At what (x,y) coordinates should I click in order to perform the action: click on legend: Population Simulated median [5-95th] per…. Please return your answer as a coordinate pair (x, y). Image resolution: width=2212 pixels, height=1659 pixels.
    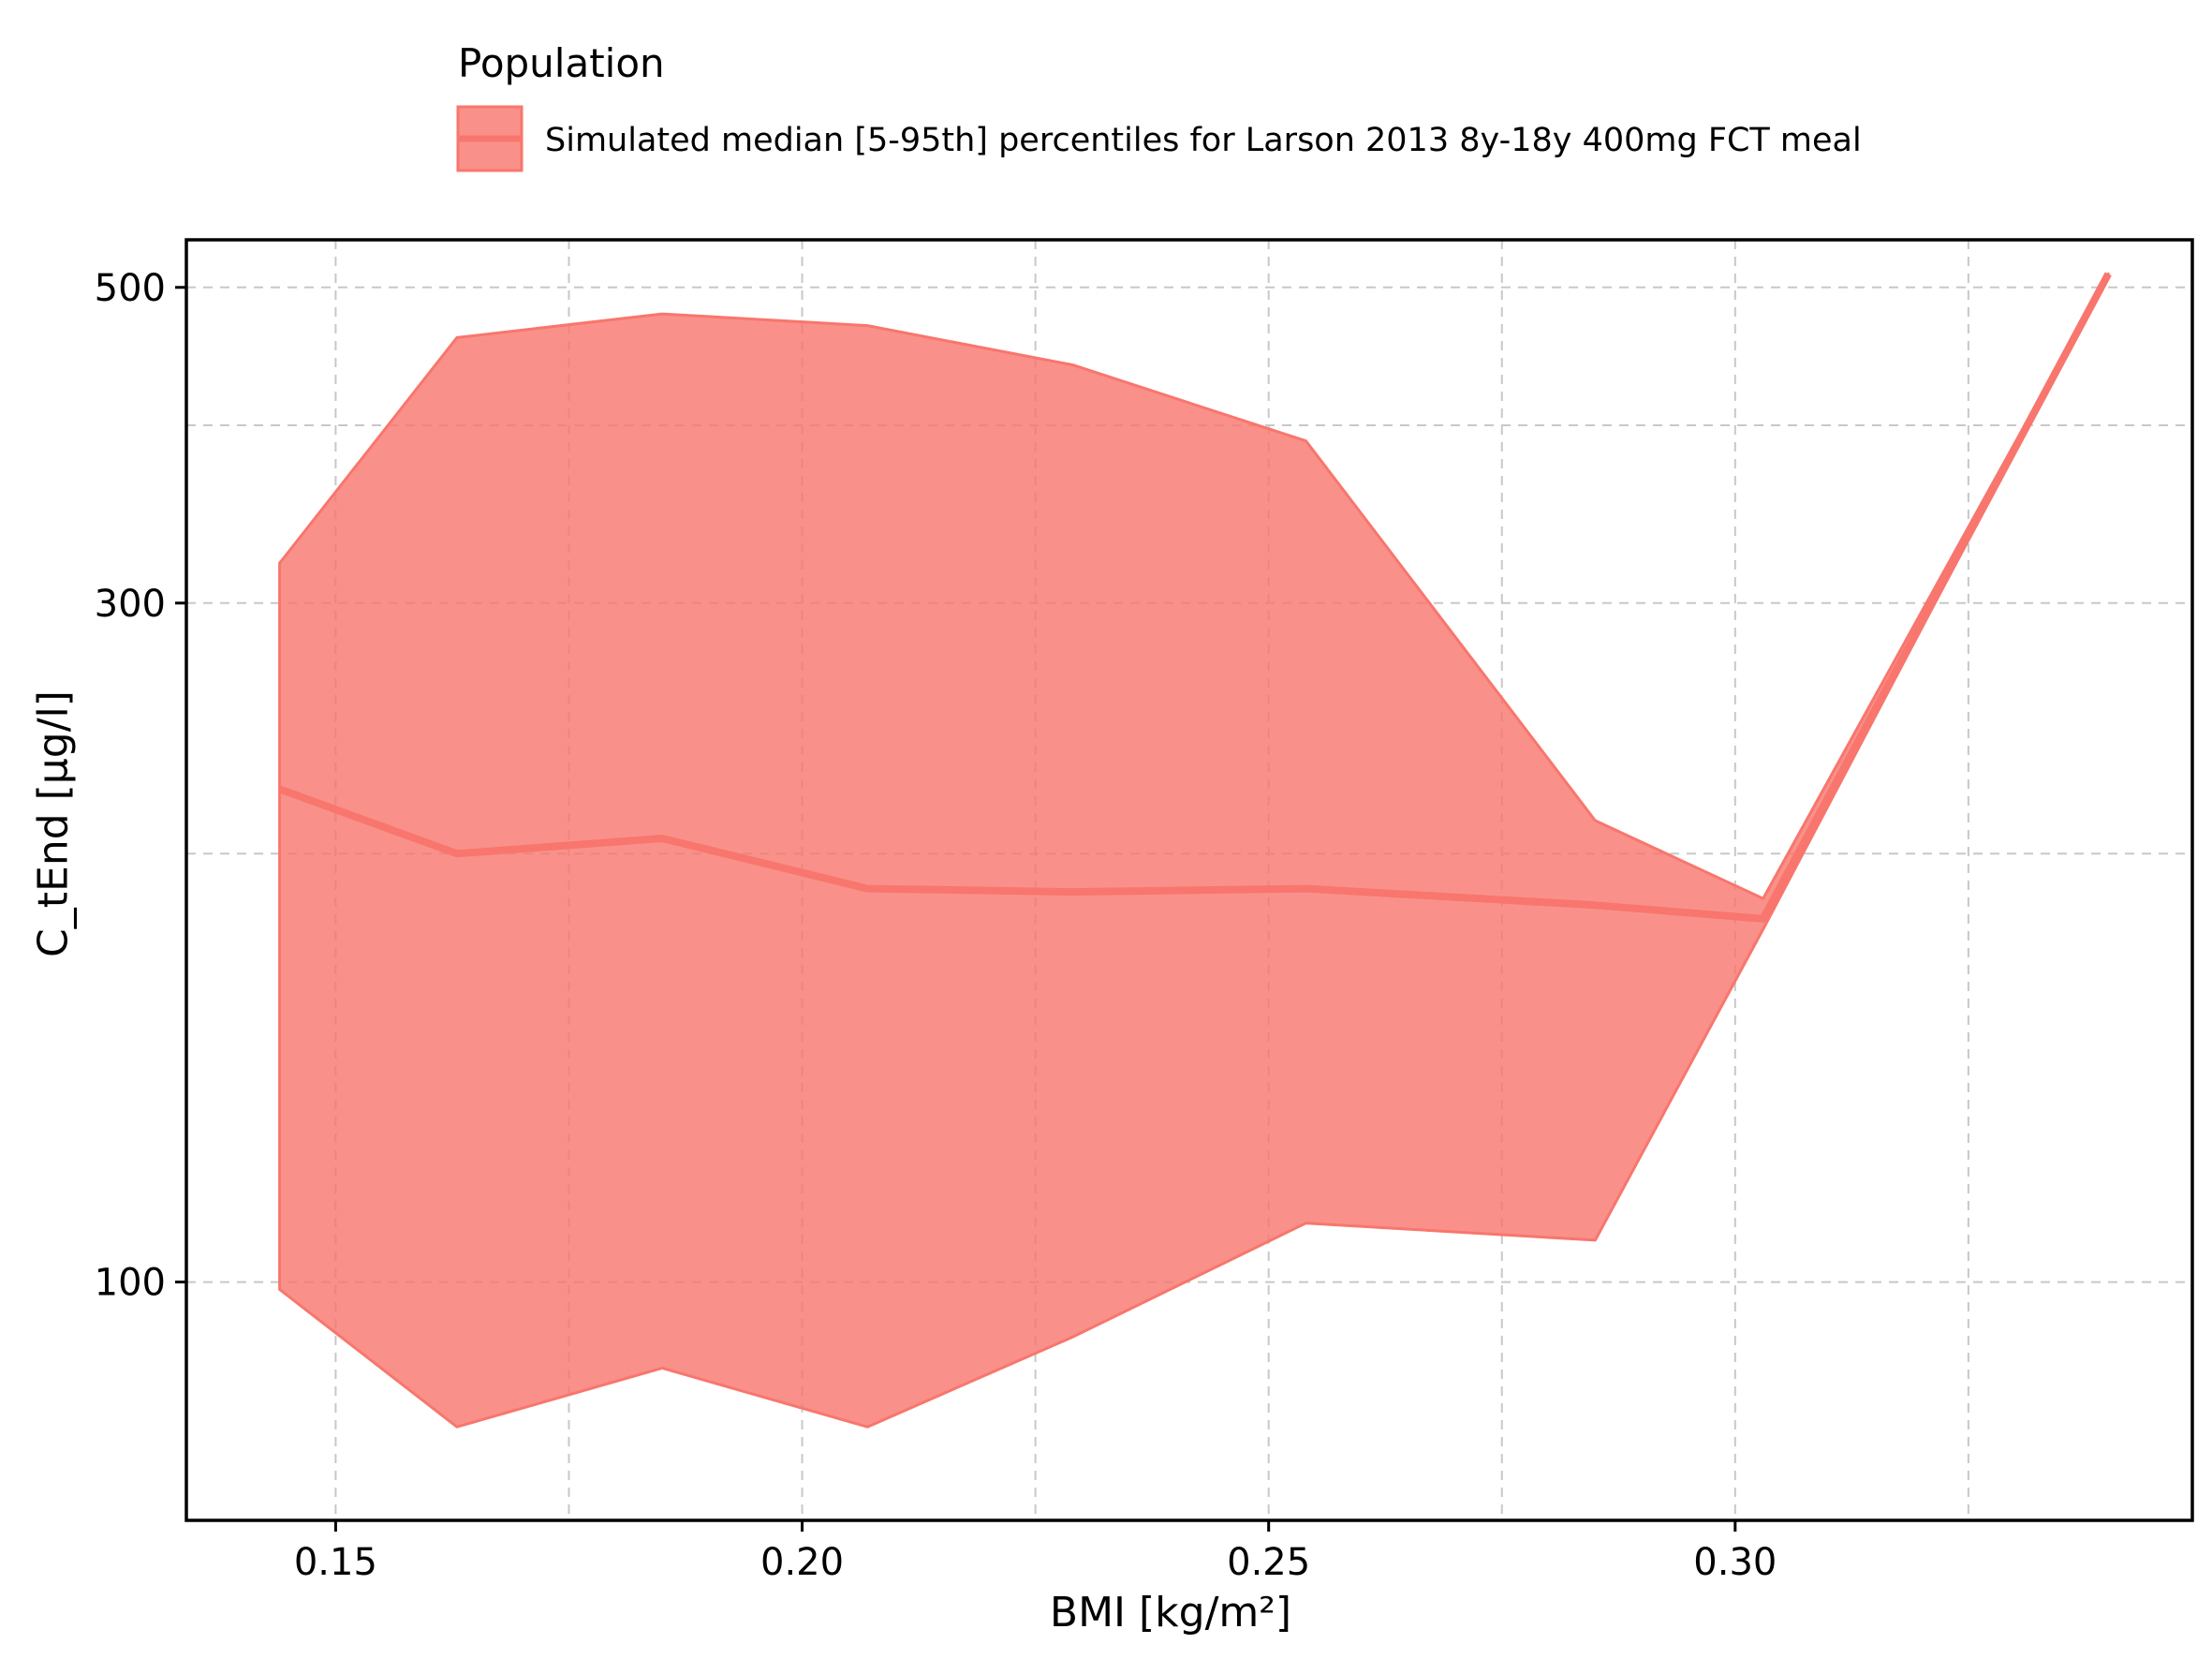
    Looking at the image, I should click on (1159, 106).